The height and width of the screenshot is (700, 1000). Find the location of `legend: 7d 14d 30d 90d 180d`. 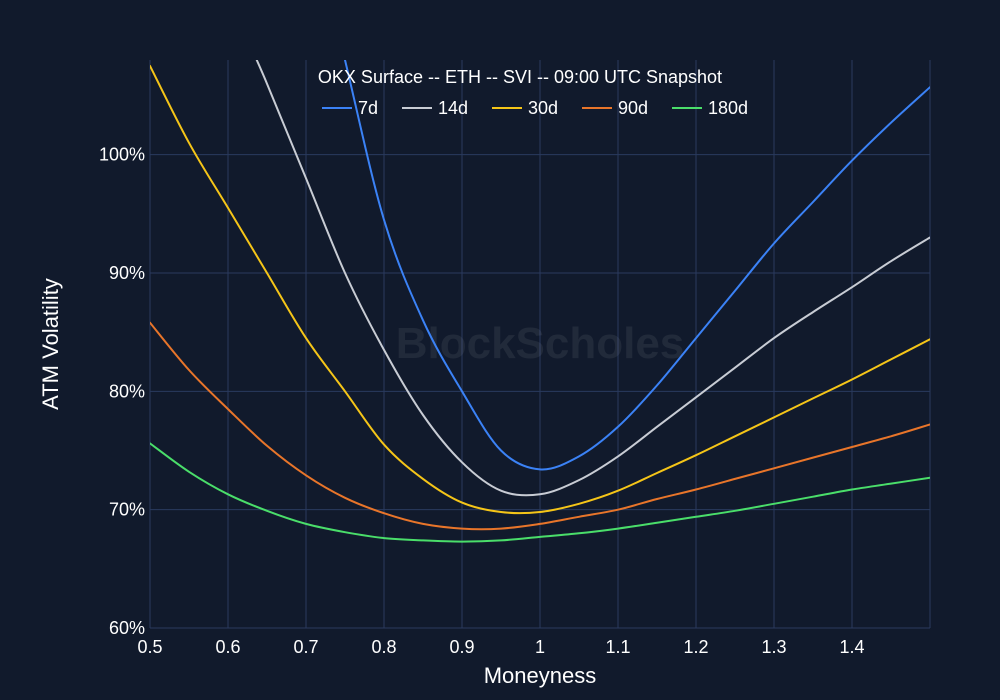

legend: 7d 14d 30d 90d 180d is located at coordinates (535, 108).